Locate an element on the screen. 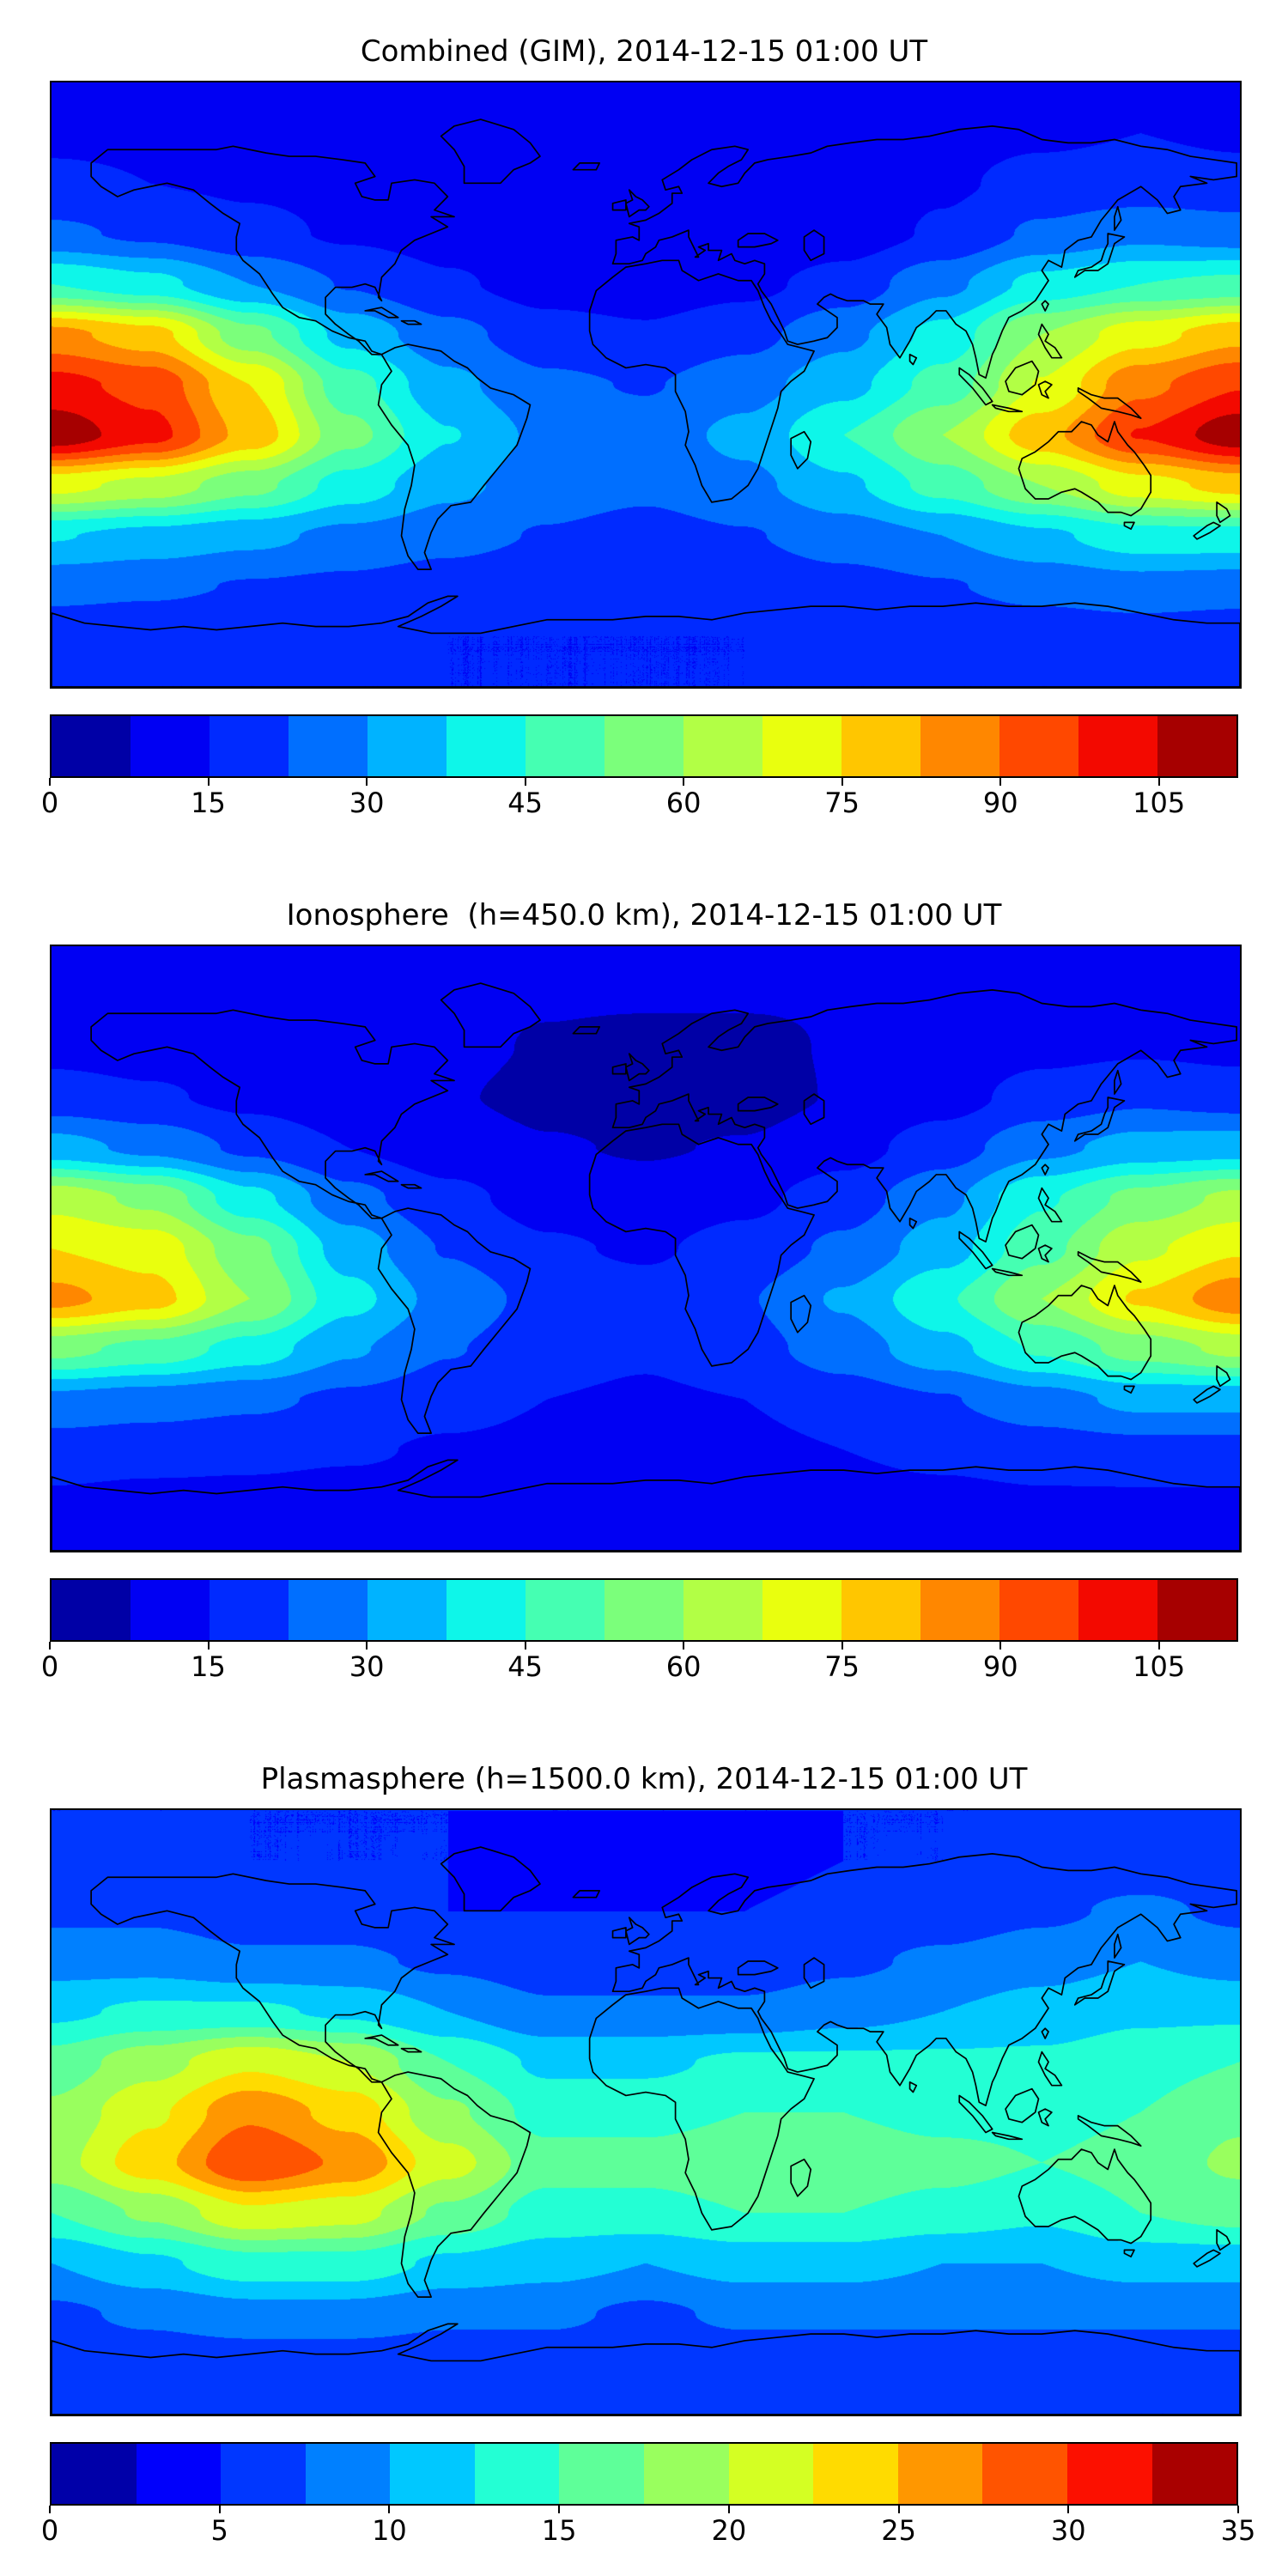 This screenshot has height=2576, width=1288. colorbar-tick-label: 5 is located at coordinates (219, 2530).